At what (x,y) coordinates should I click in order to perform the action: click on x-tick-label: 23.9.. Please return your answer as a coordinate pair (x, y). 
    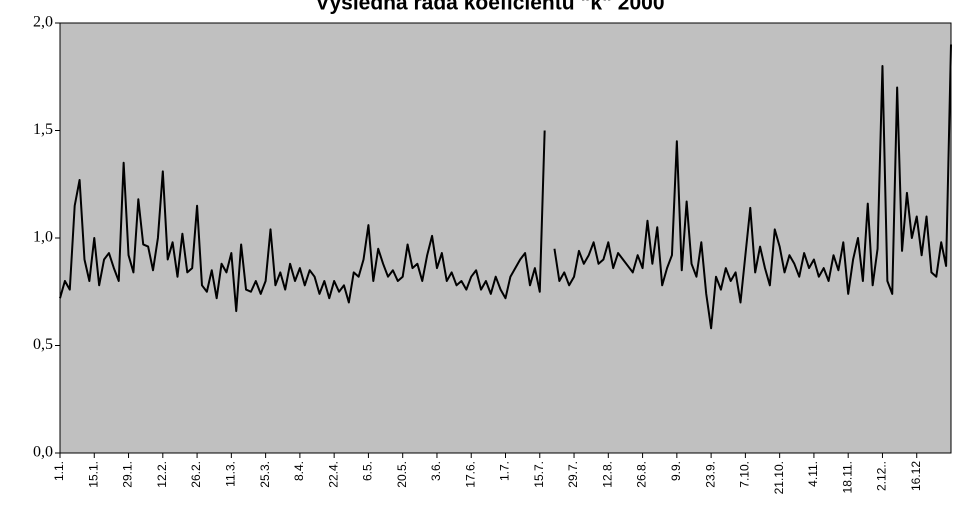
    Looking at the image, I should click on (710, 474).